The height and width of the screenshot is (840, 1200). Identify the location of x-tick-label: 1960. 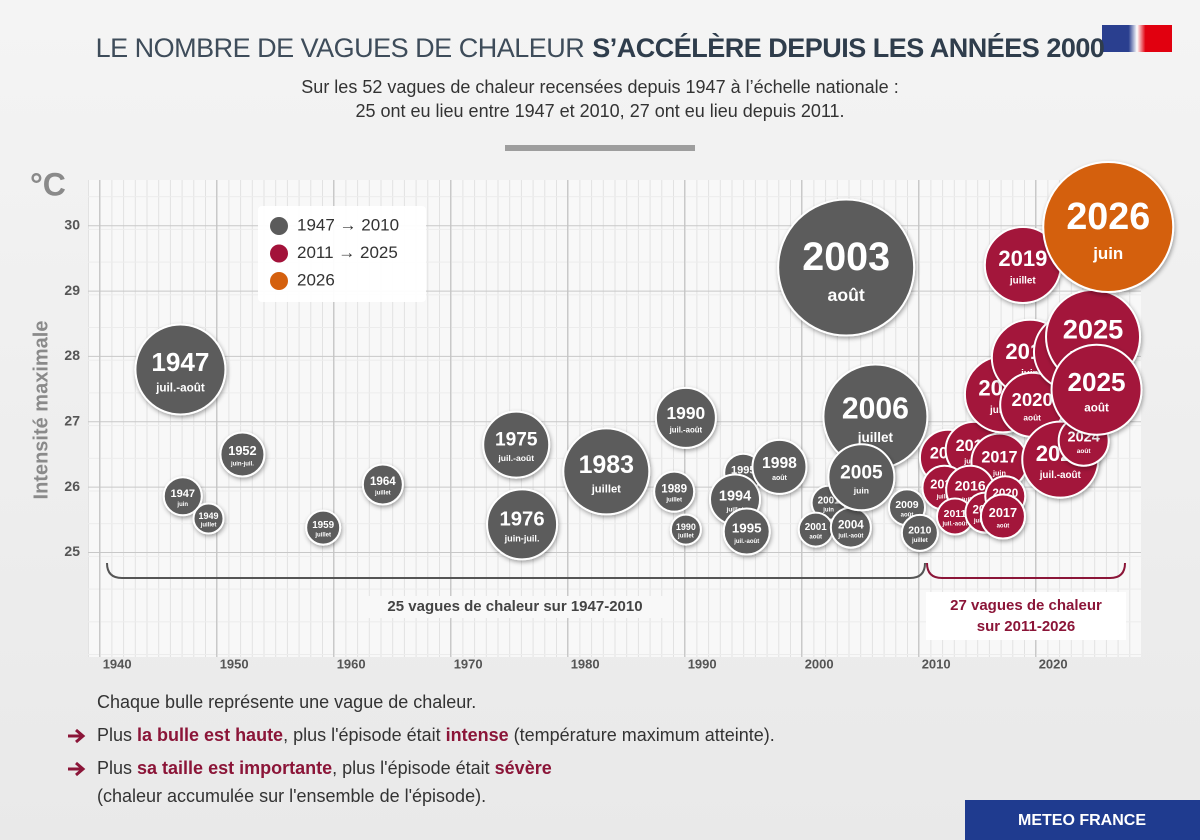
(351, 663).